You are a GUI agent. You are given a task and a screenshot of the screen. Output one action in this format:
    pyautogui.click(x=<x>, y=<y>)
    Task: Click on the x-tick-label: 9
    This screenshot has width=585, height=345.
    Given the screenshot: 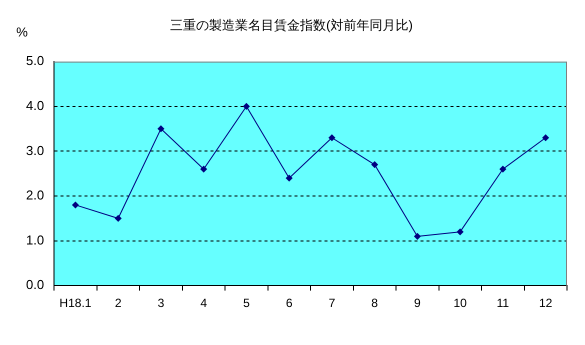 What is the action you would take?
    pyautogui.click(x=418, y=303)
    